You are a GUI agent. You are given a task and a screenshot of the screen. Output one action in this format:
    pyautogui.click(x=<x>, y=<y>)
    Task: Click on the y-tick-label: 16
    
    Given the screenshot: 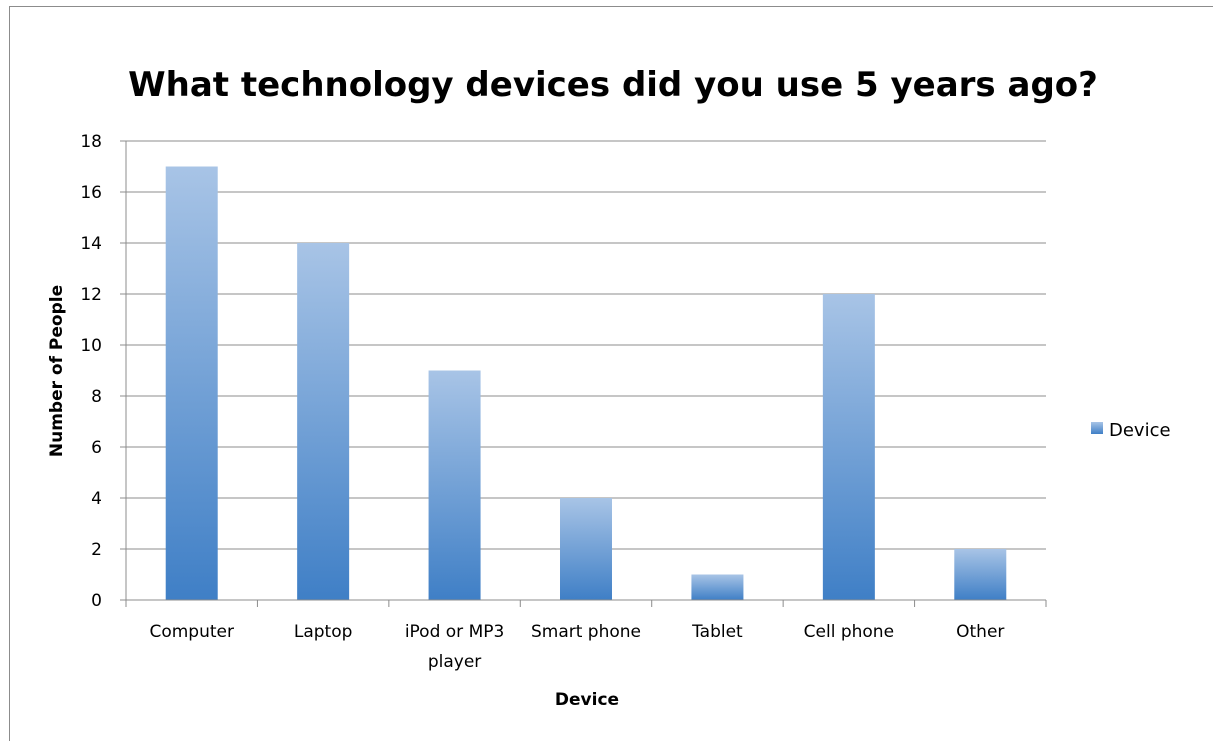 What is the action you would take?
    pyautogui.click(x=91, y=193)
    